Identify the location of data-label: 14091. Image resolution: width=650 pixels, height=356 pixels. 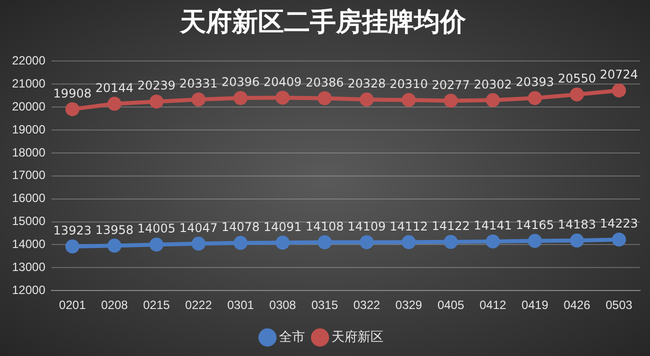
(283, 227).